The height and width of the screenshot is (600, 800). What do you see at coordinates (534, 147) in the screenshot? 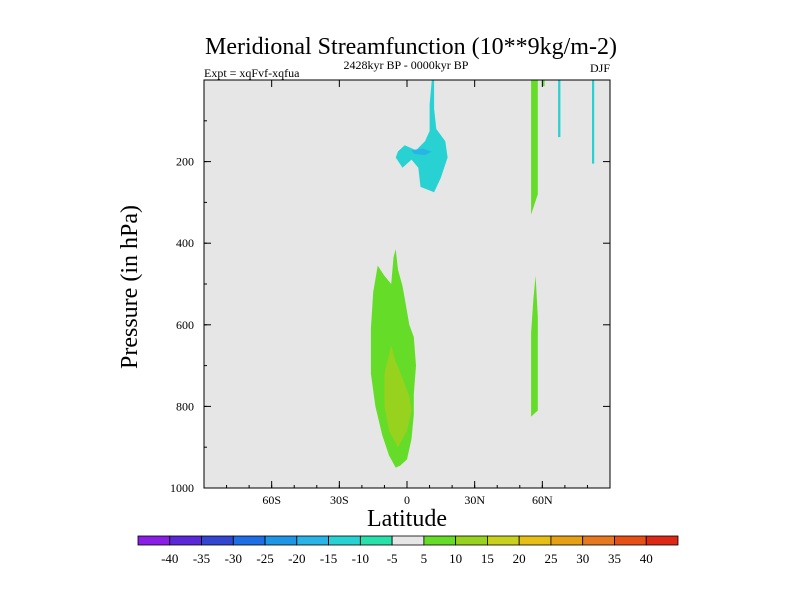
I see `upper-north-strip` at bounding box center [534, 147].